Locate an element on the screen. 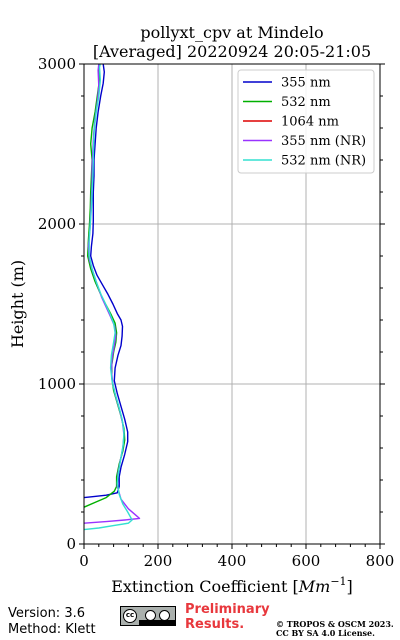 Image resolution: width=400 pixels, height=640 pixels. series-line-355-nm is located at coordinates (106, 281).